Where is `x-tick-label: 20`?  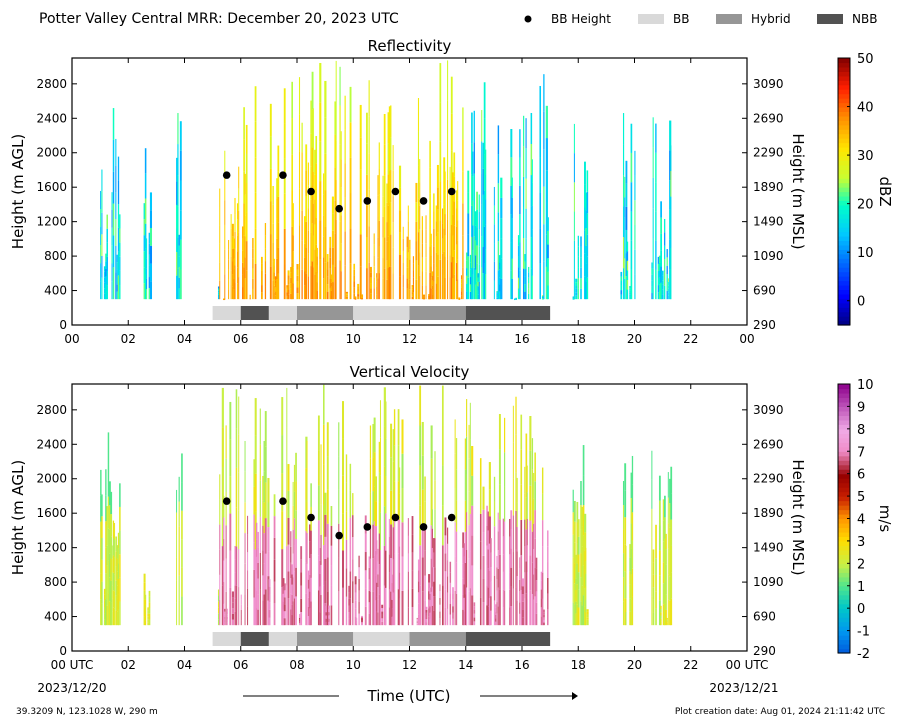
x-tick-label: 20 is located at coordinates (634, 339).